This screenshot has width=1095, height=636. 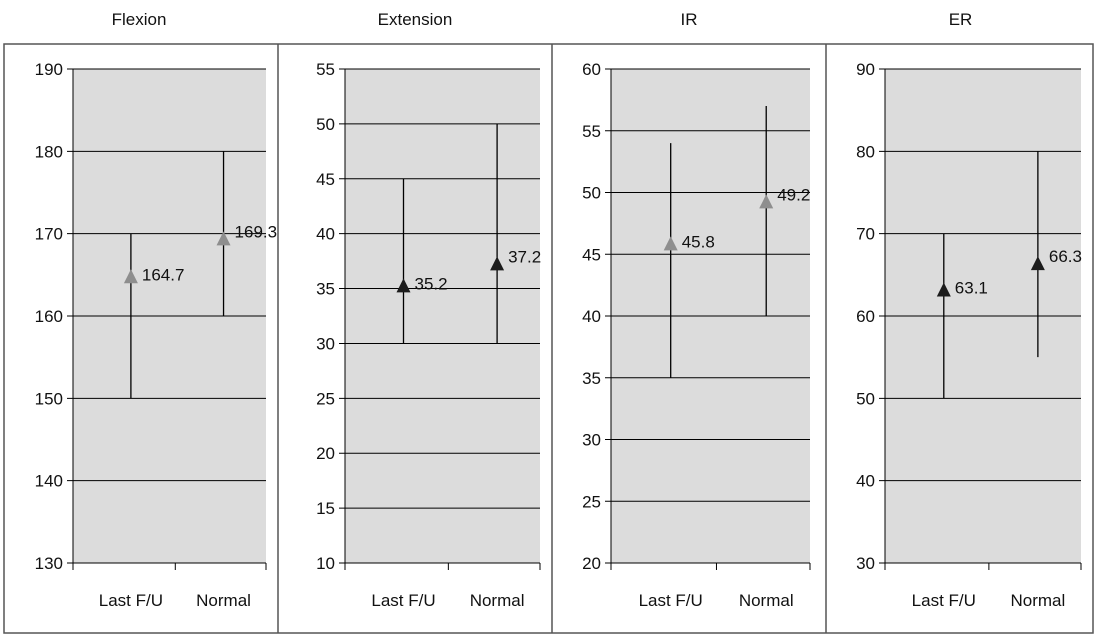 What do you see at coordinates (49, 316) in the screenshot?
I see `y-tick-label-flexion: 160` at bounding box center [49, 316].